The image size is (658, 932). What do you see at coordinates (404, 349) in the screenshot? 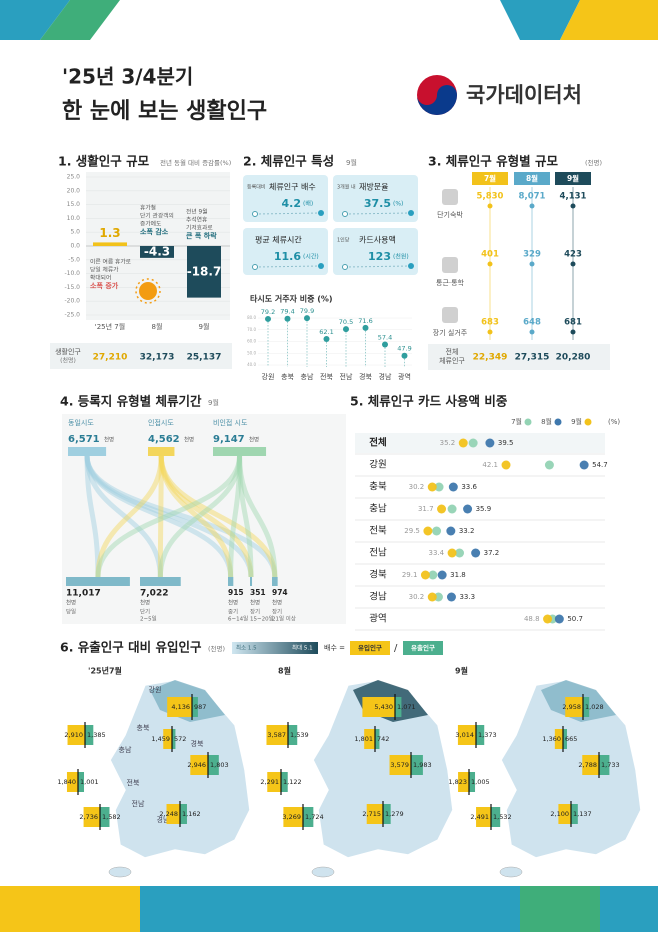
I see `value-label: 47.9` at bounding box center [404, 349].